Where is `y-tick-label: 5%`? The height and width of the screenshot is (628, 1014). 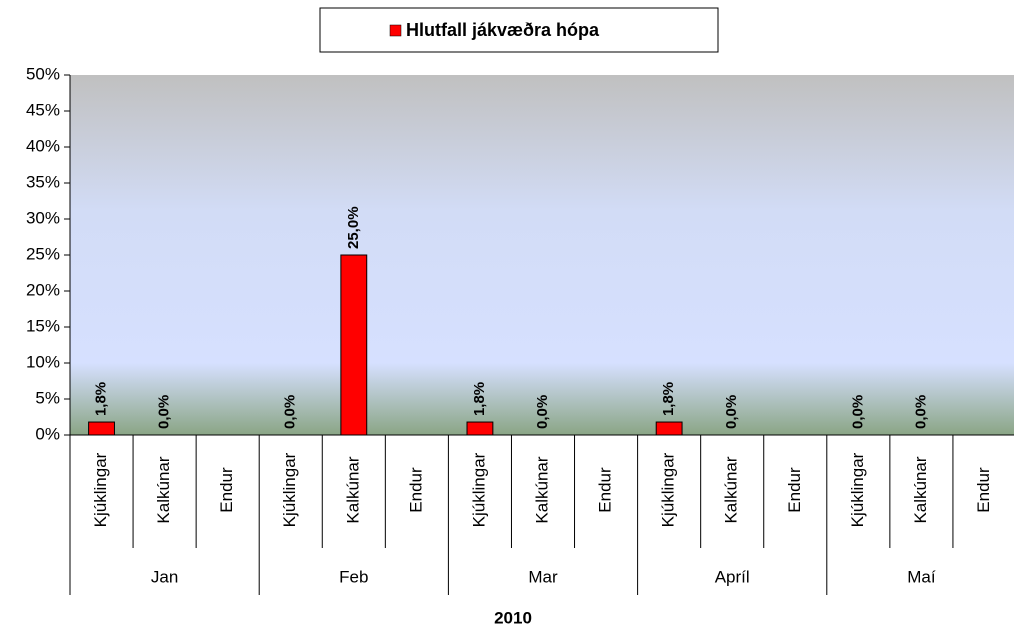 y-tick-label: 5% is located at coordinates (47, 397).